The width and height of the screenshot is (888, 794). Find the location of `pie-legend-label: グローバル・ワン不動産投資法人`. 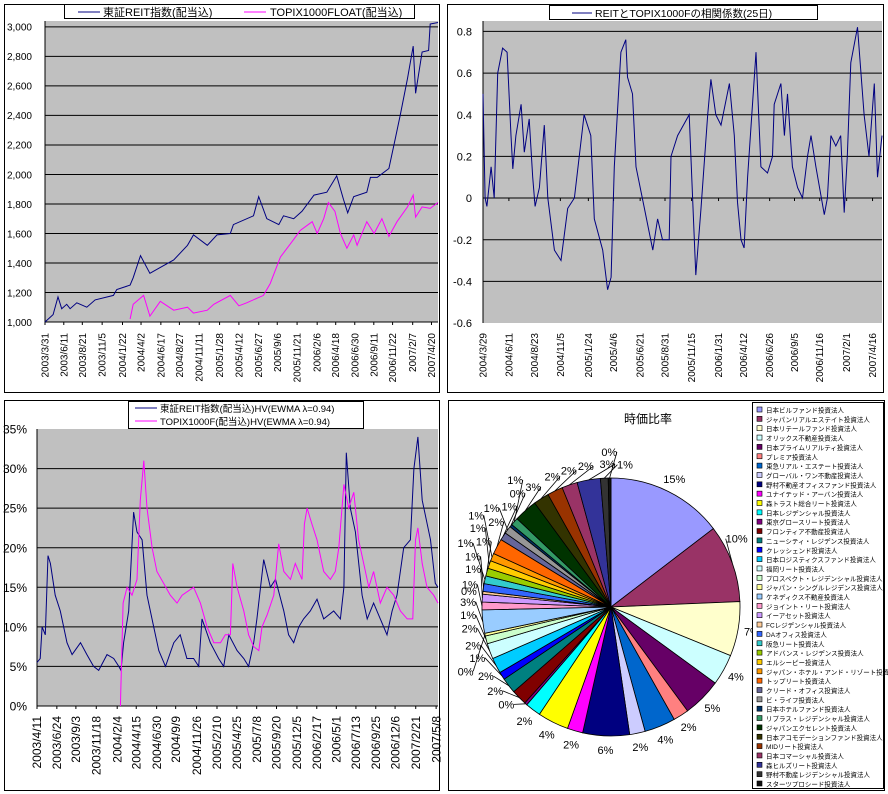

pie-legend-label: グローバル・ワン不動産投資法人 is located at coordinates (815, 475).